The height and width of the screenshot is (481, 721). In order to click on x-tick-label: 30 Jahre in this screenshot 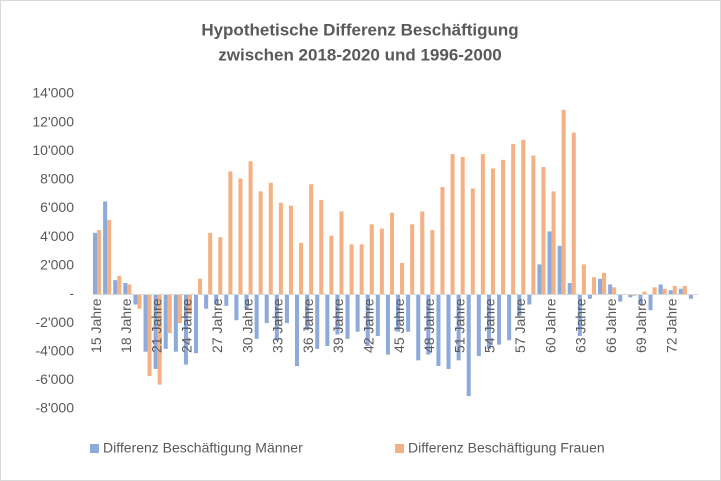, I will do `click(247, 325)`.